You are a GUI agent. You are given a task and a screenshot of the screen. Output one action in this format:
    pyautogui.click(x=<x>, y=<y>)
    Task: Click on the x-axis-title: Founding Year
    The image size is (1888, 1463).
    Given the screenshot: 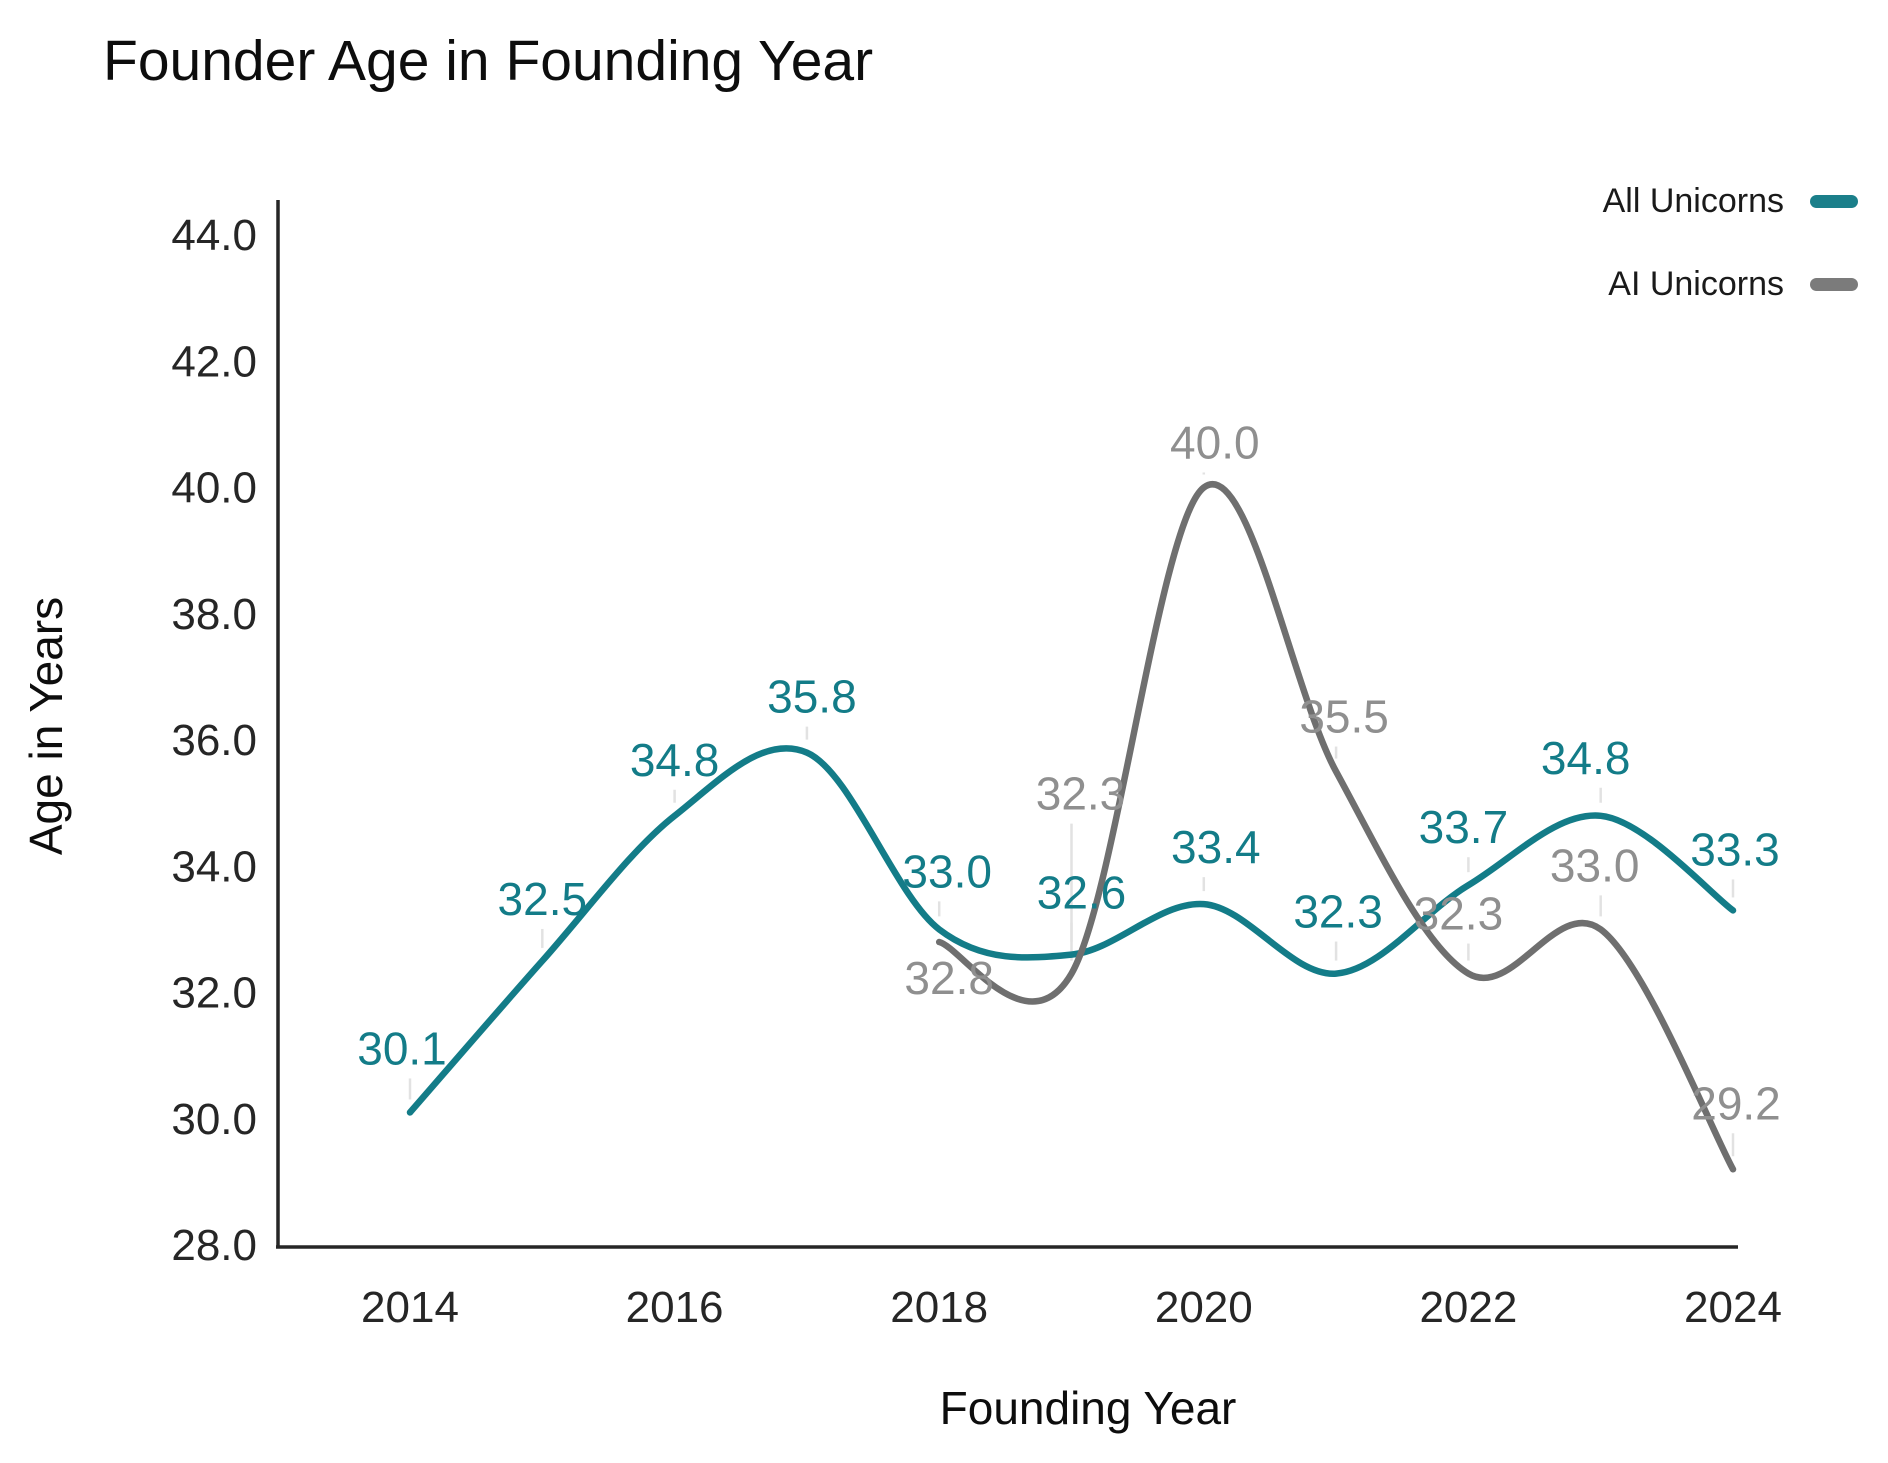 What is the action you would take?
    pyautogui.click(x=1088, y=1408)
    